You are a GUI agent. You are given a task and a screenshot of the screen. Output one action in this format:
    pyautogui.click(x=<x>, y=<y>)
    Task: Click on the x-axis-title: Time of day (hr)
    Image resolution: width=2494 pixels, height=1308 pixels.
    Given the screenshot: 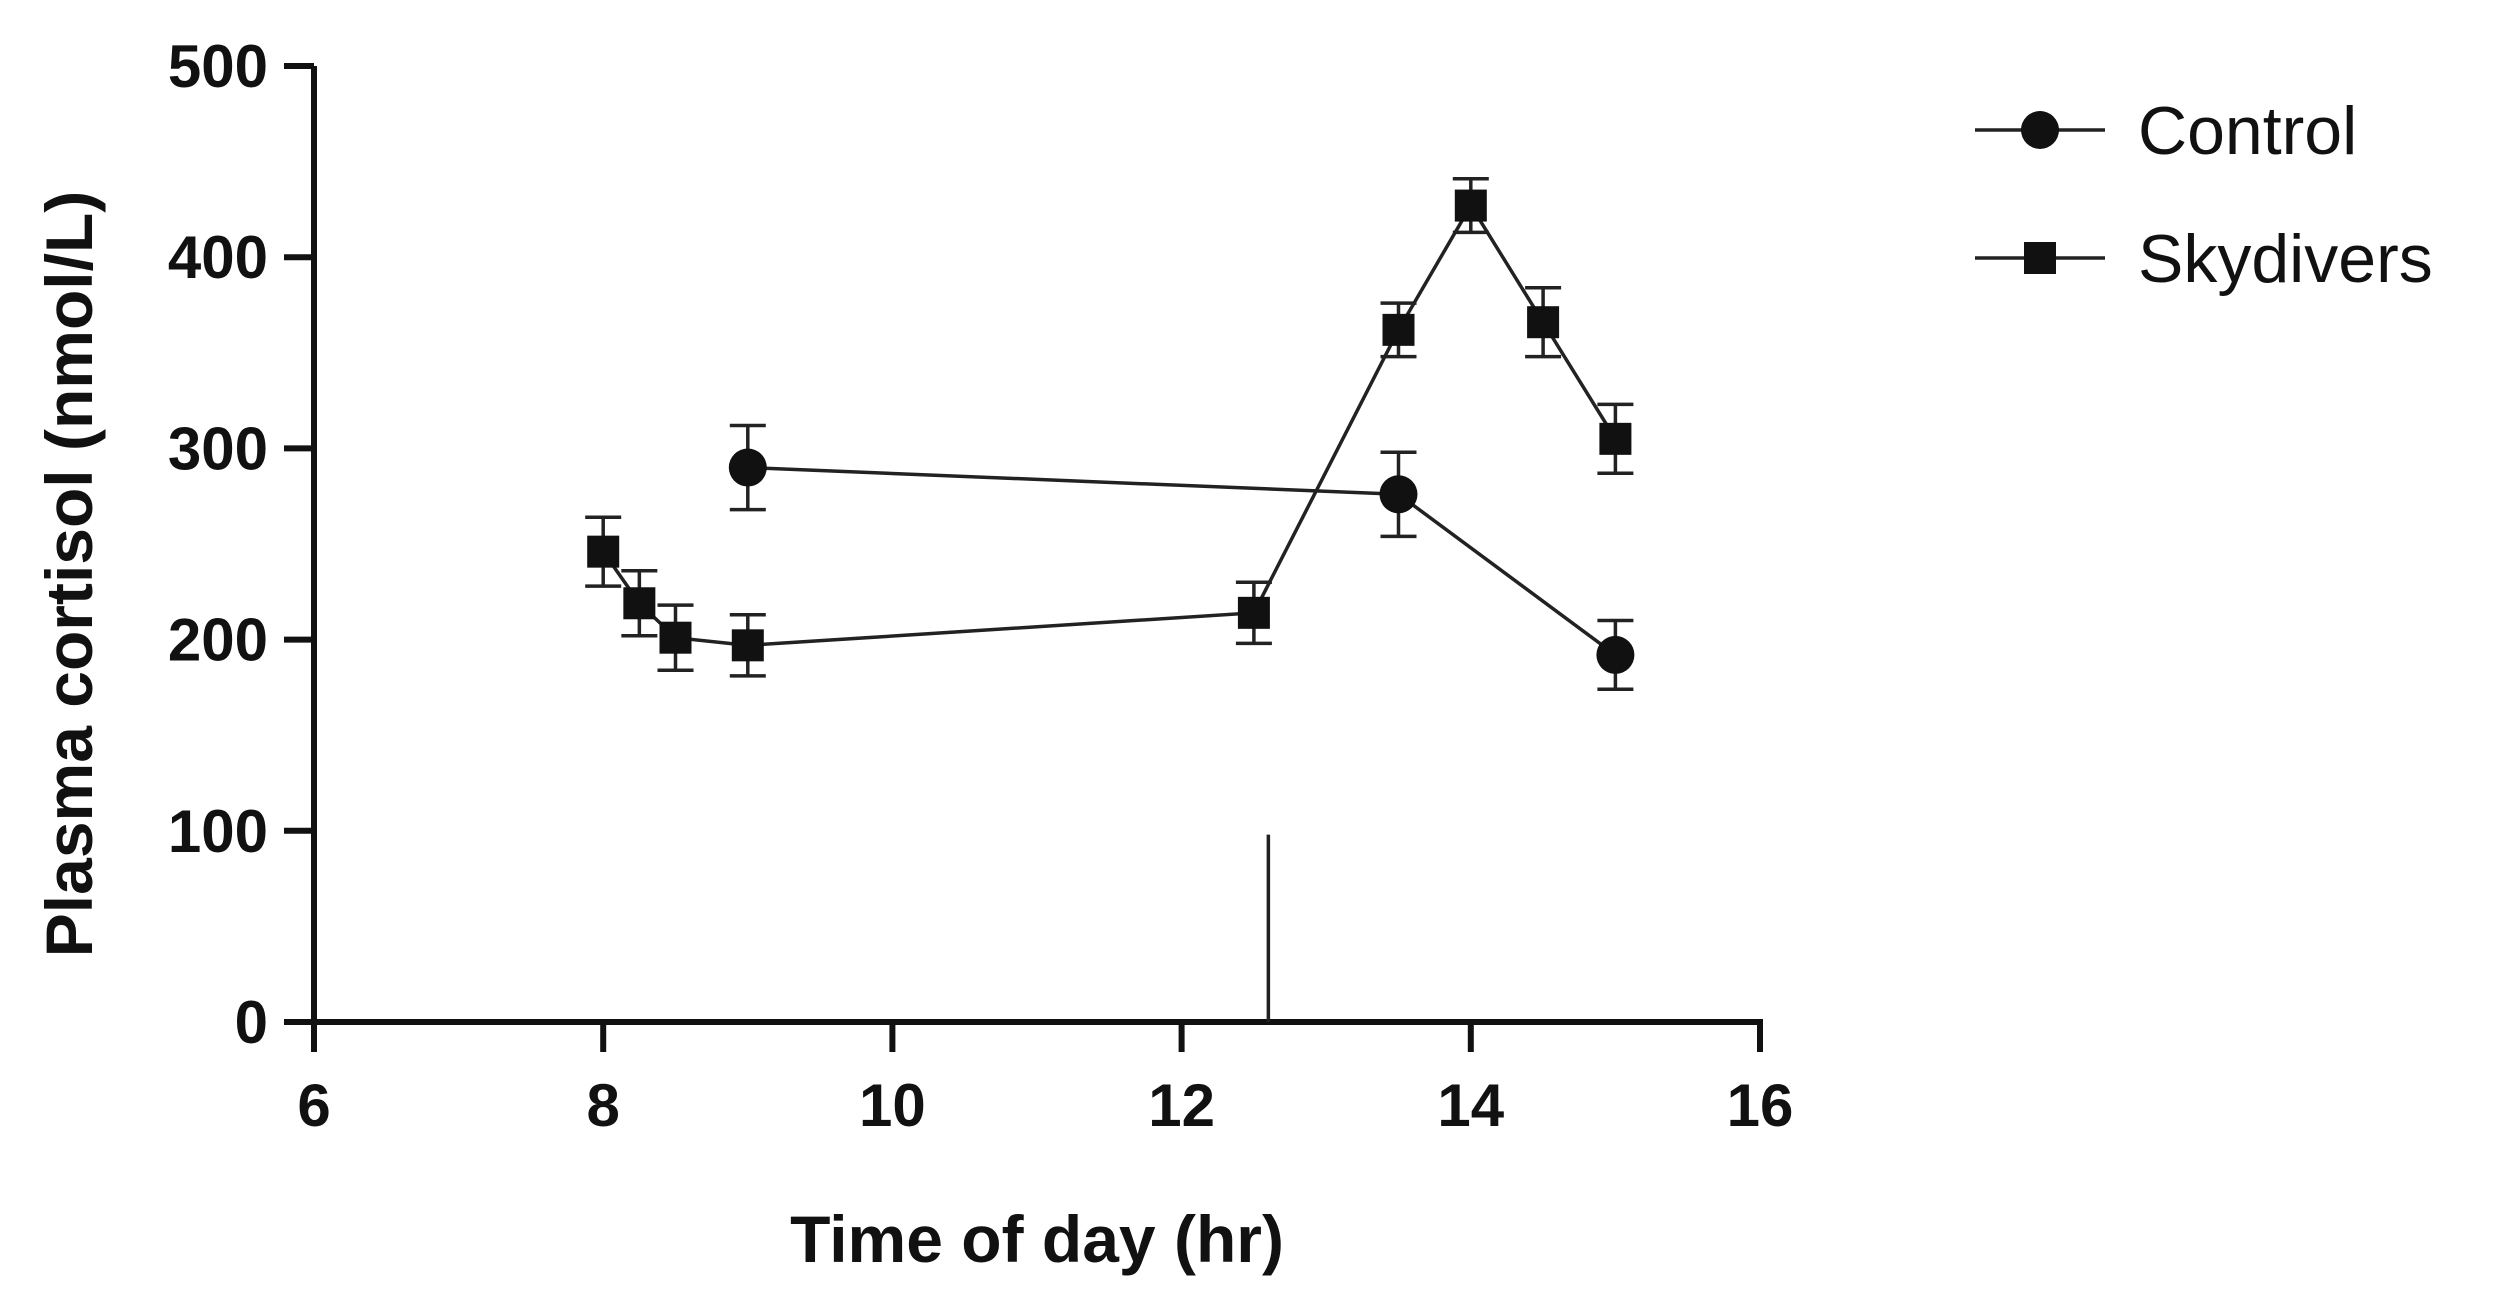 What is the action you would take?
    pyautogui.click(x=1037, y=1239)
    